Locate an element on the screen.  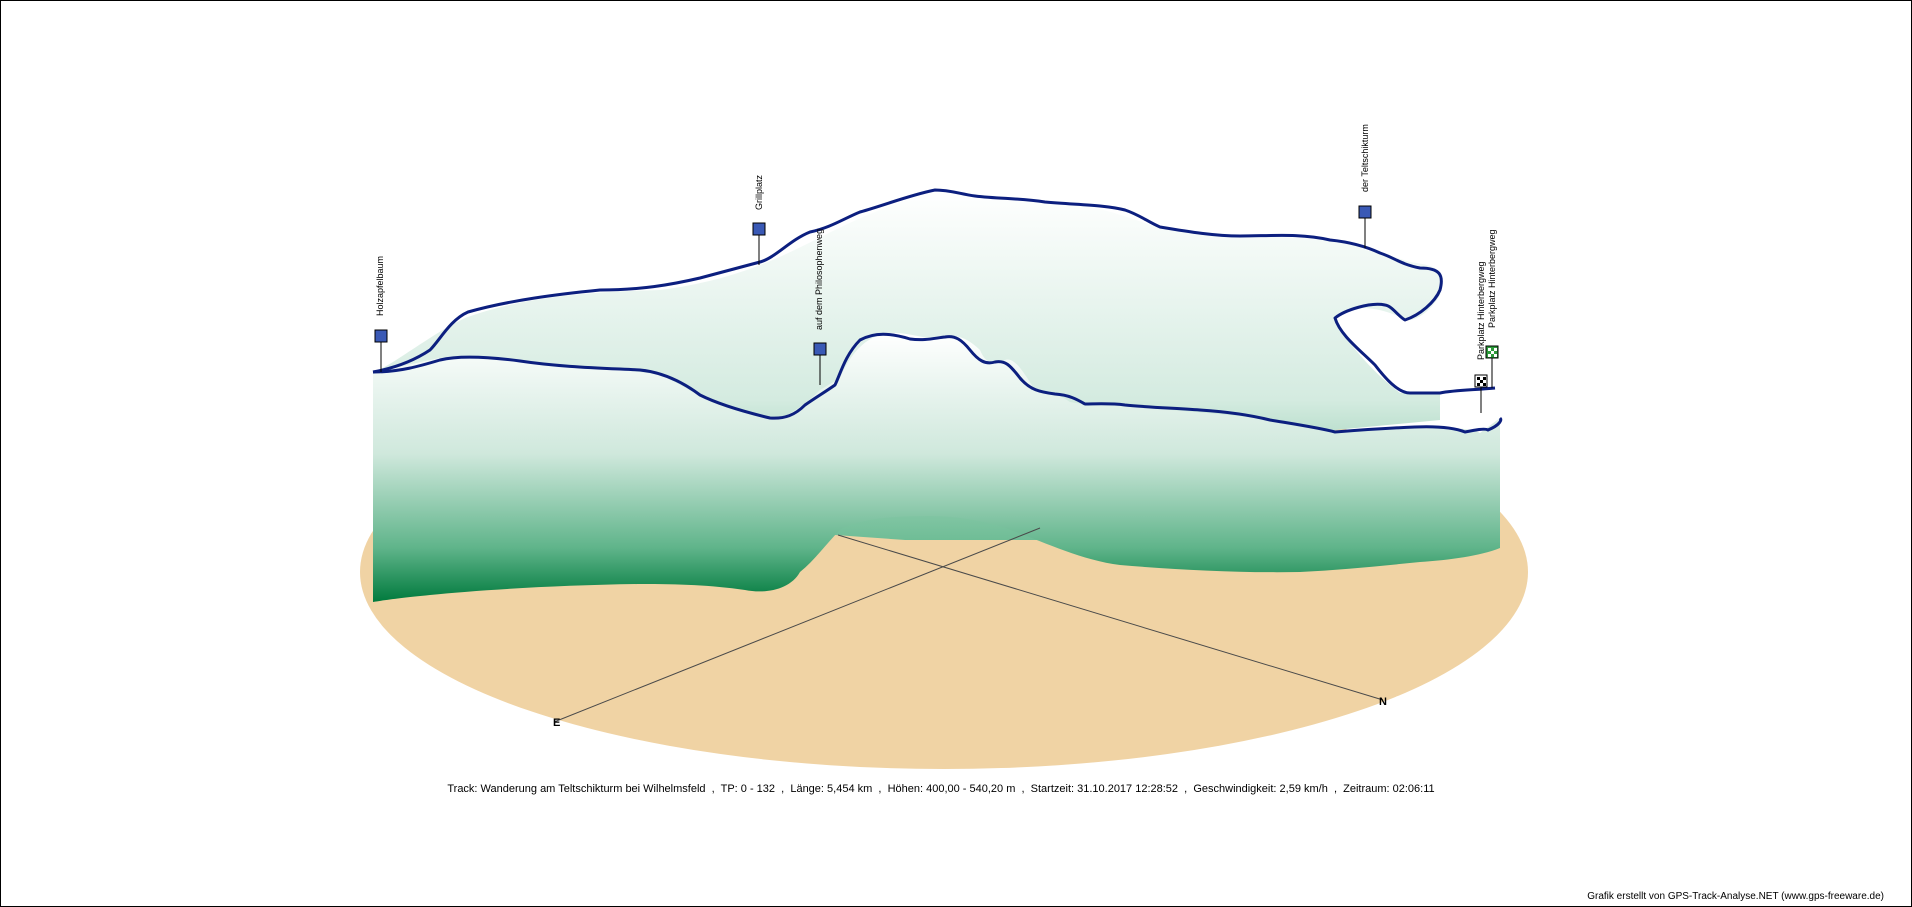
track-duration: Zeitraum: 02:06:11 is located at coordinates (1389, 789).